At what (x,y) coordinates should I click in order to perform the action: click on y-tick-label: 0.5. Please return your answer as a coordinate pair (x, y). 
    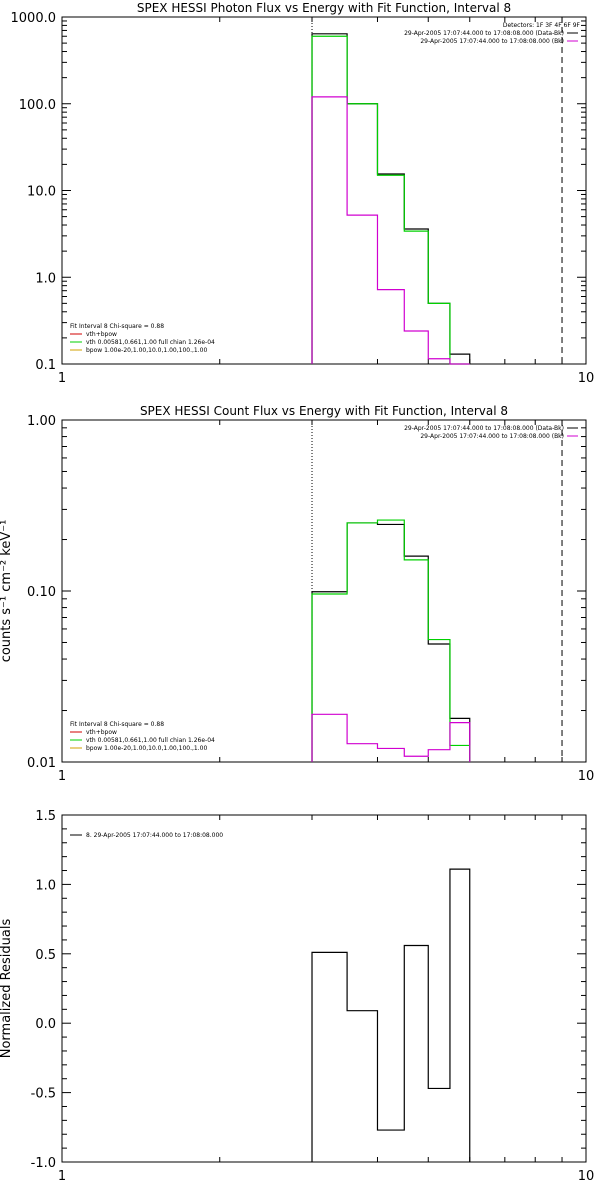
    Looking at the image, I should click on (45, 955).